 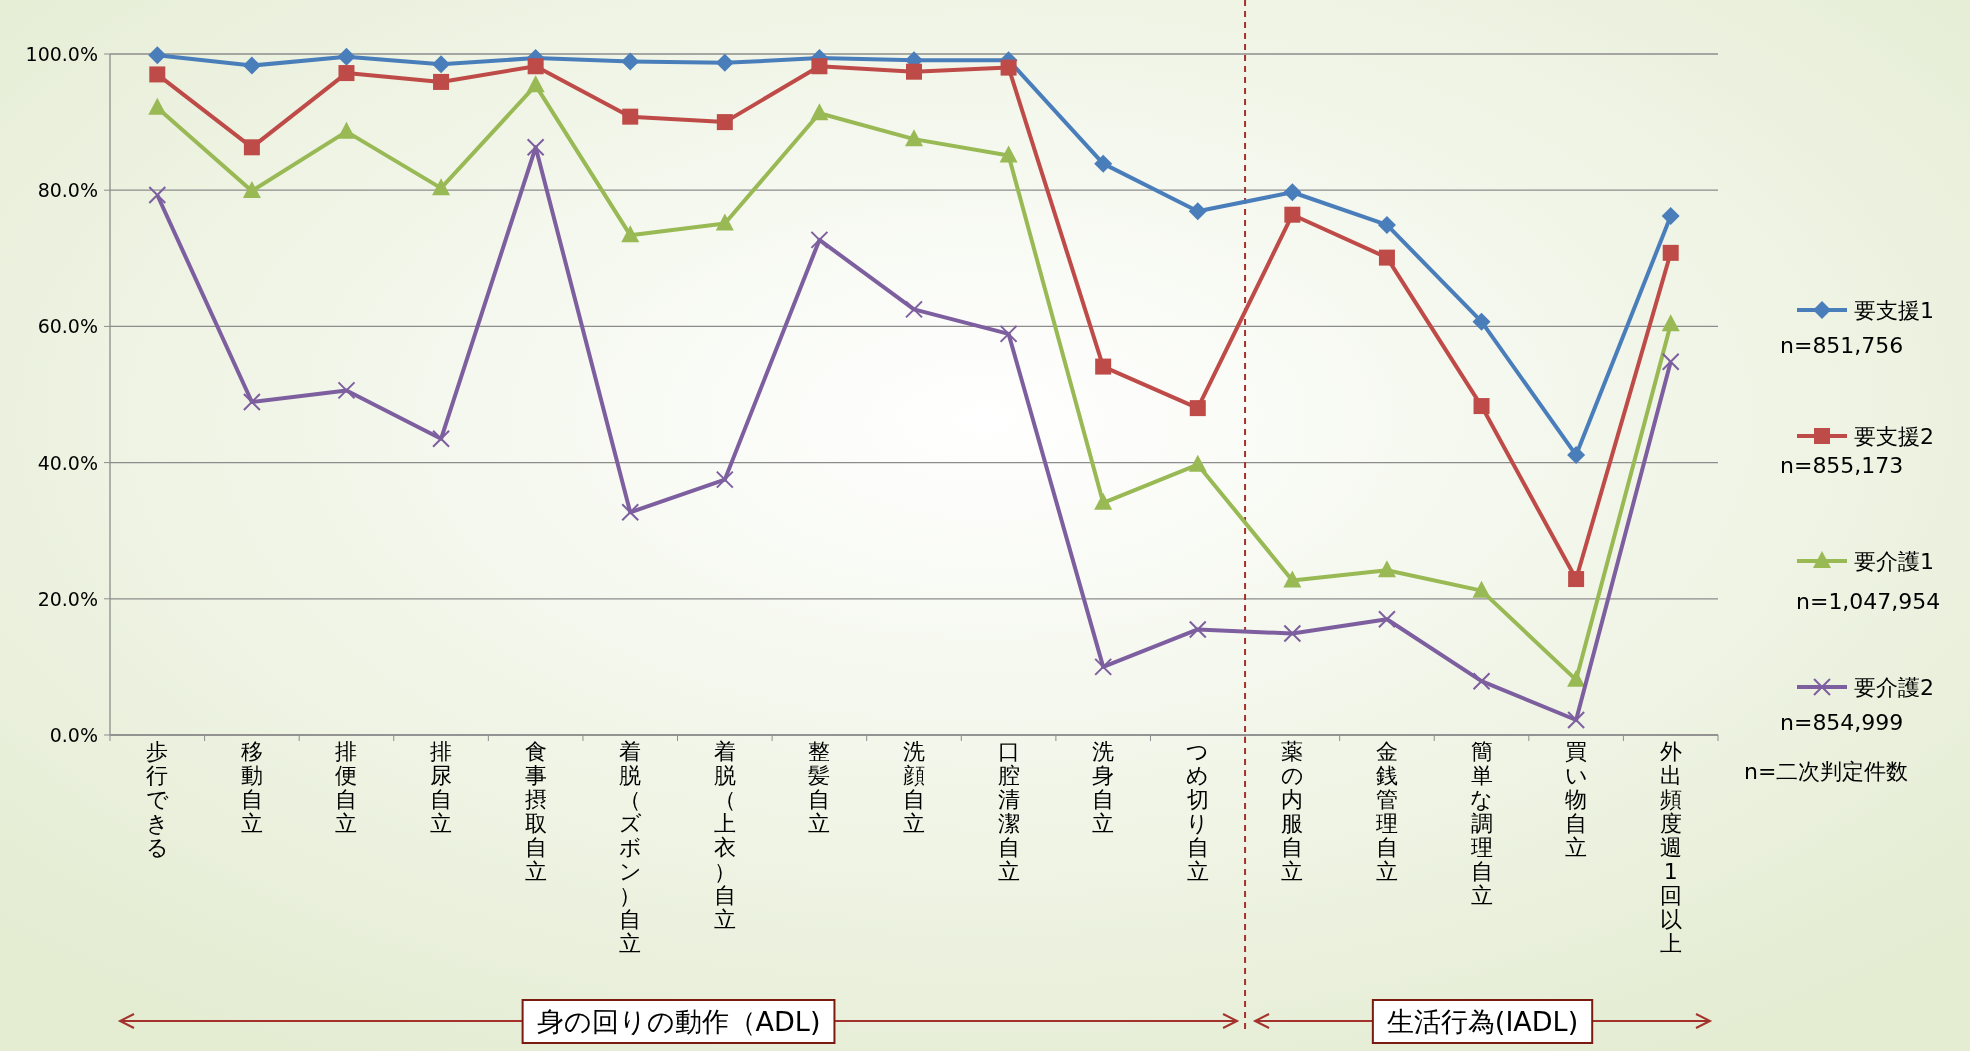 I want to click on y-tick-label: 100.0%, so click(x=61, y=54).